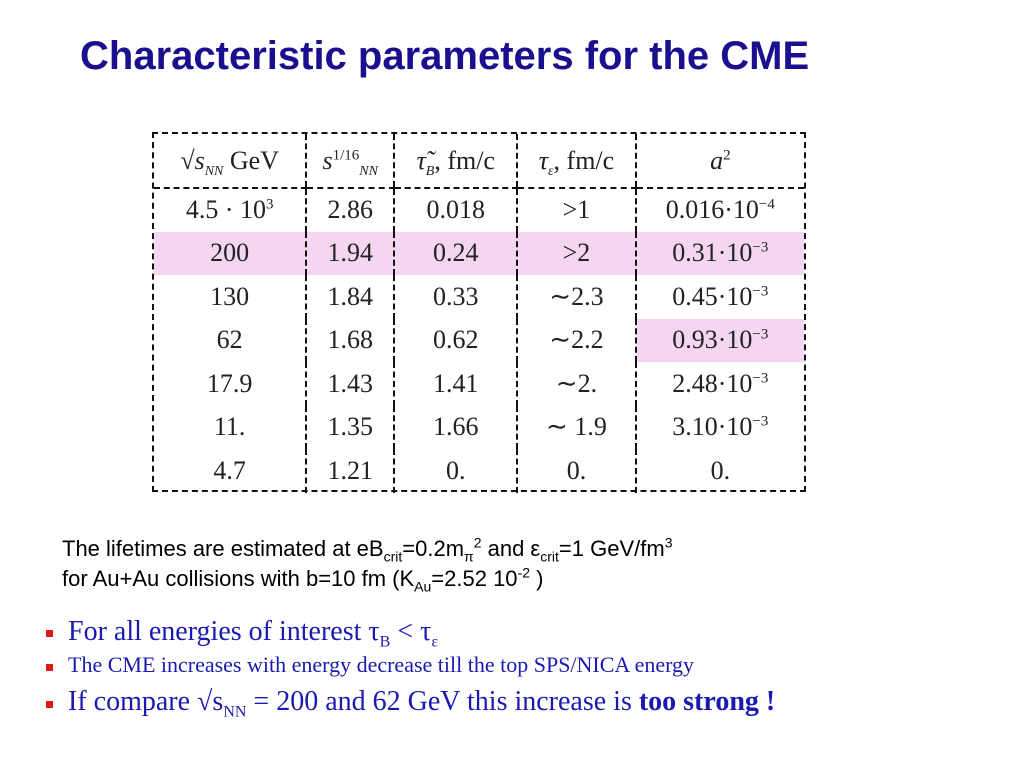  Describe the element at coordinates (719, 384) in the screenshot. I see `cell-a-squared: 2.48·10⁻³` at that location.